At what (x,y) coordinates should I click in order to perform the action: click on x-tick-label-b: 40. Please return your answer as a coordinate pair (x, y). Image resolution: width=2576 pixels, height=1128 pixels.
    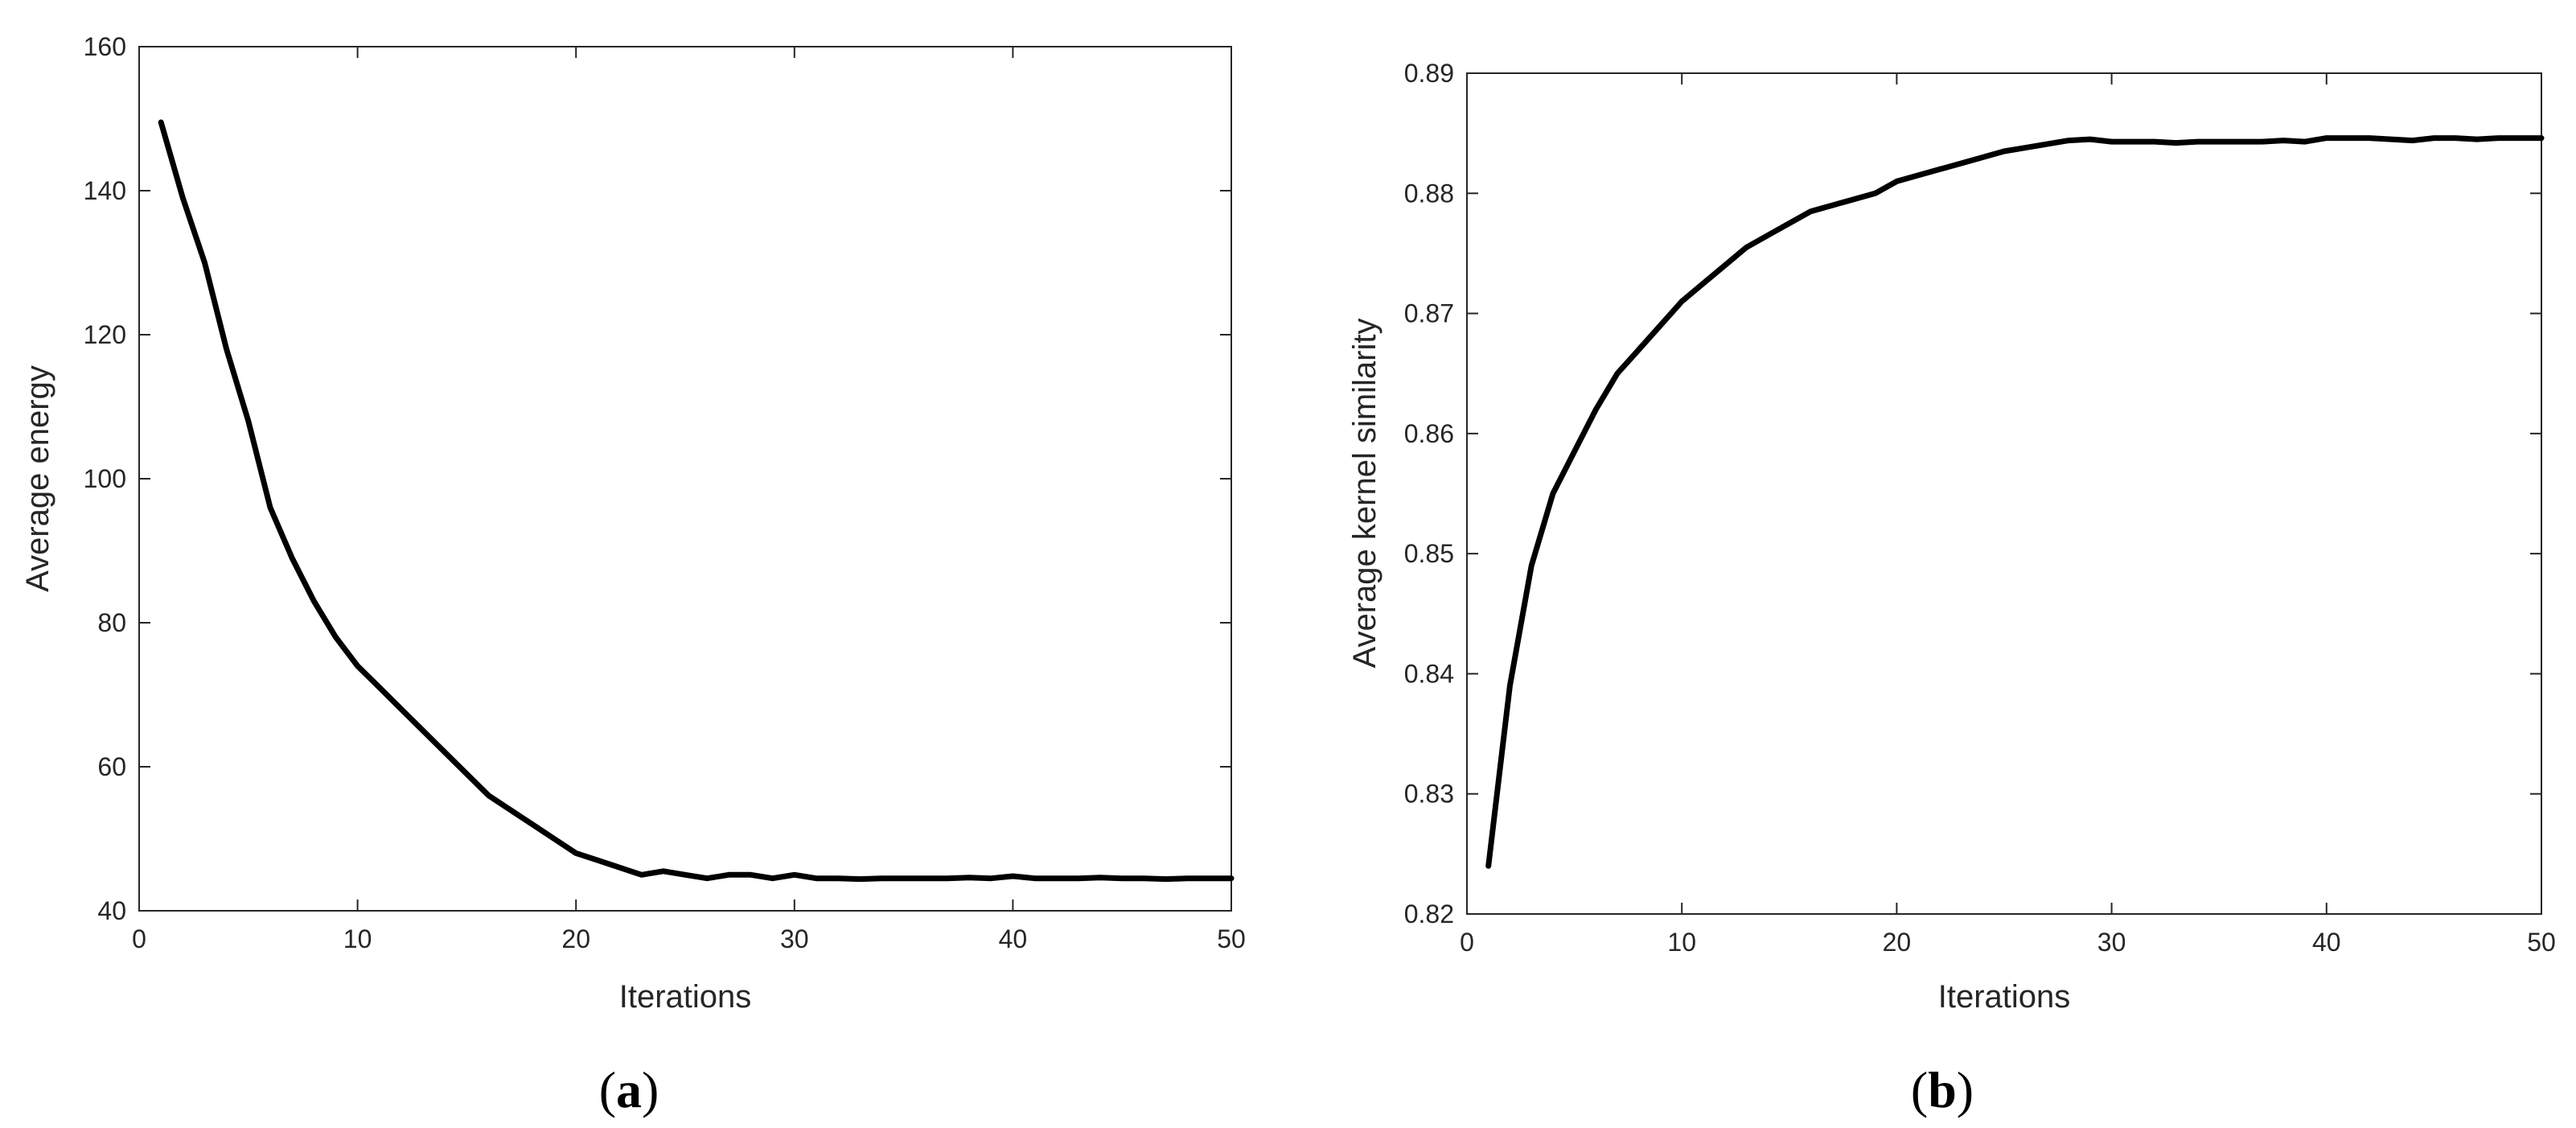
    Looking at the image, I should click on (2326, 943).